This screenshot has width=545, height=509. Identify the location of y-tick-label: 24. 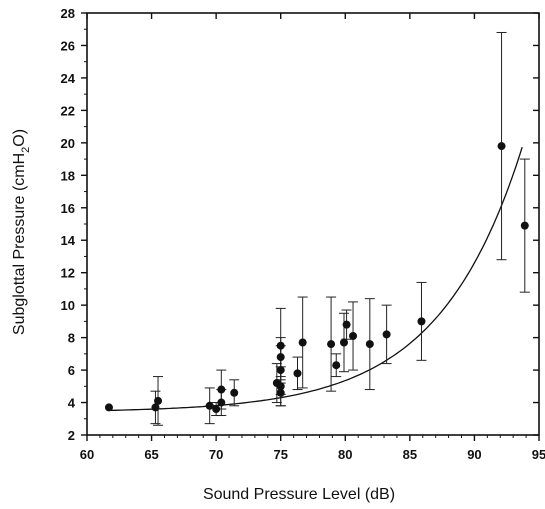
(68, 78).